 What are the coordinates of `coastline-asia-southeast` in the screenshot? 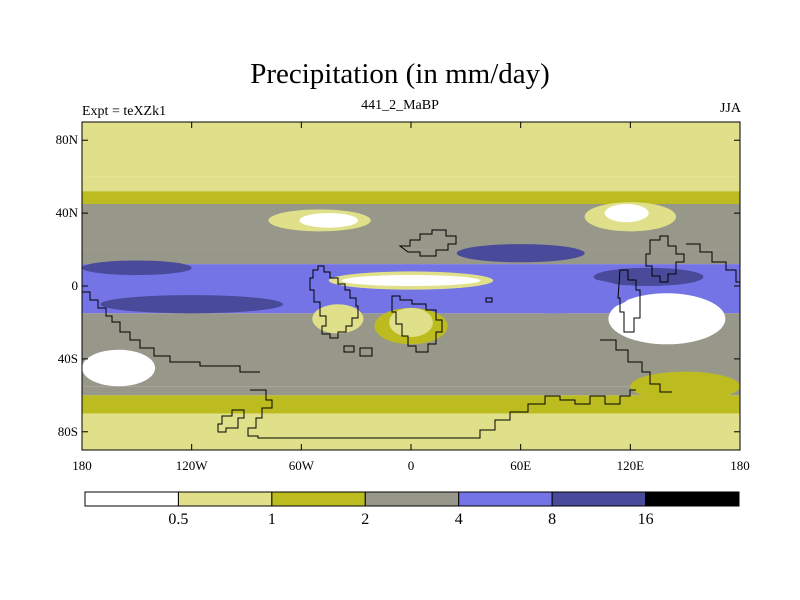 It's located at (636, 366).